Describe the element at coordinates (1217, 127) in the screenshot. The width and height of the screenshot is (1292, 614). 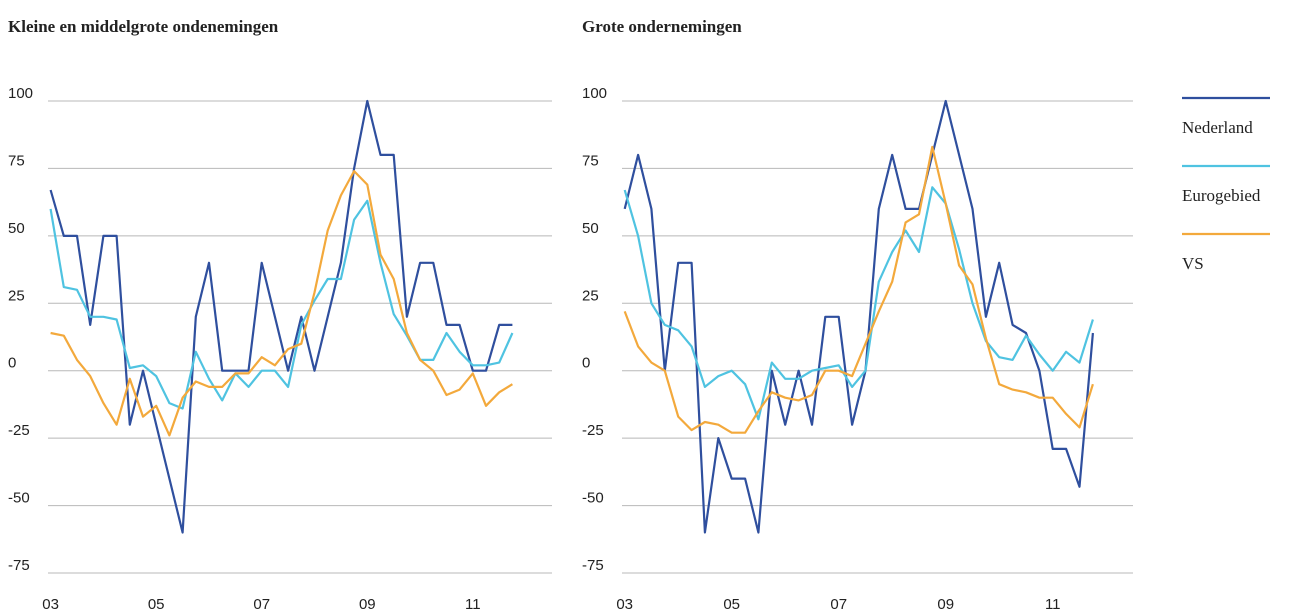
I see `legend-label: Nederland` at that location.